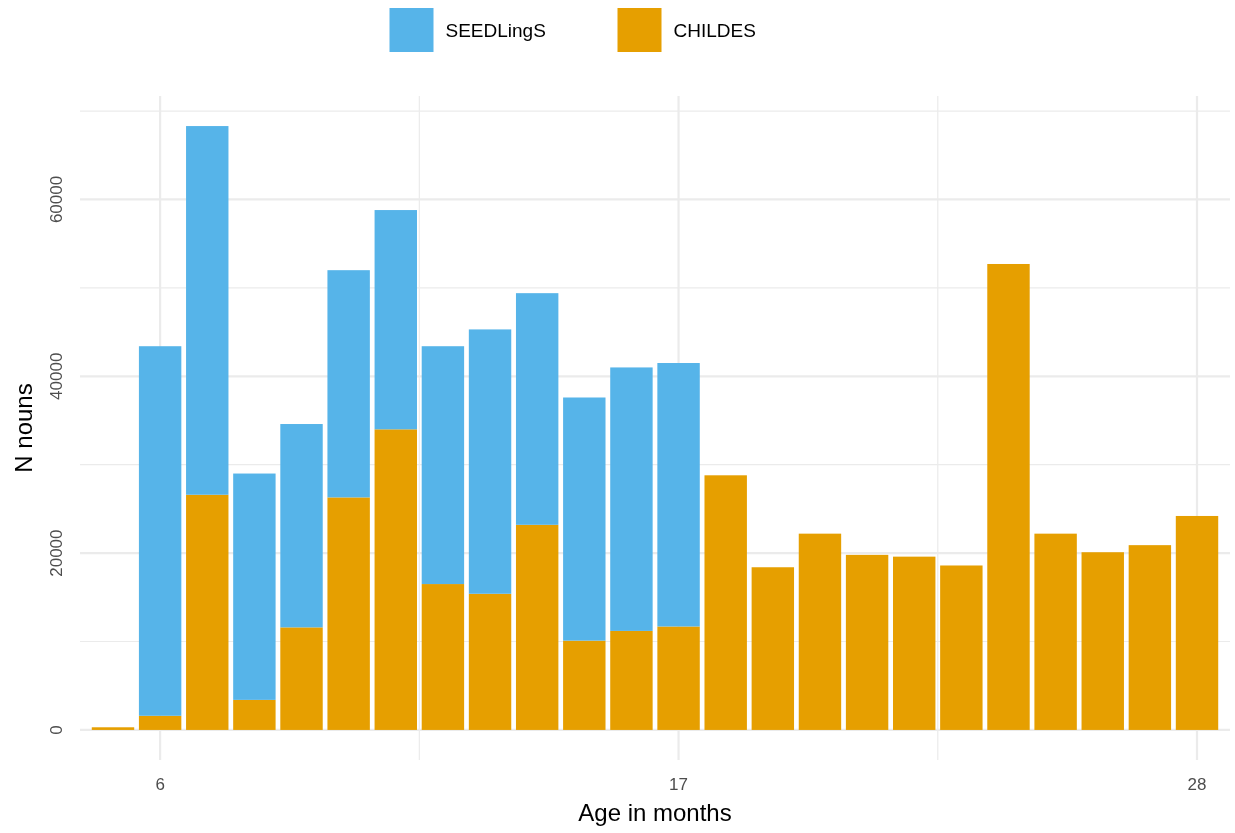 This screenshot has width=1235, height=833. Describe the element at coordinates (714, 30) in the screenshot. I see `legend-label: CHILDES` at that location.